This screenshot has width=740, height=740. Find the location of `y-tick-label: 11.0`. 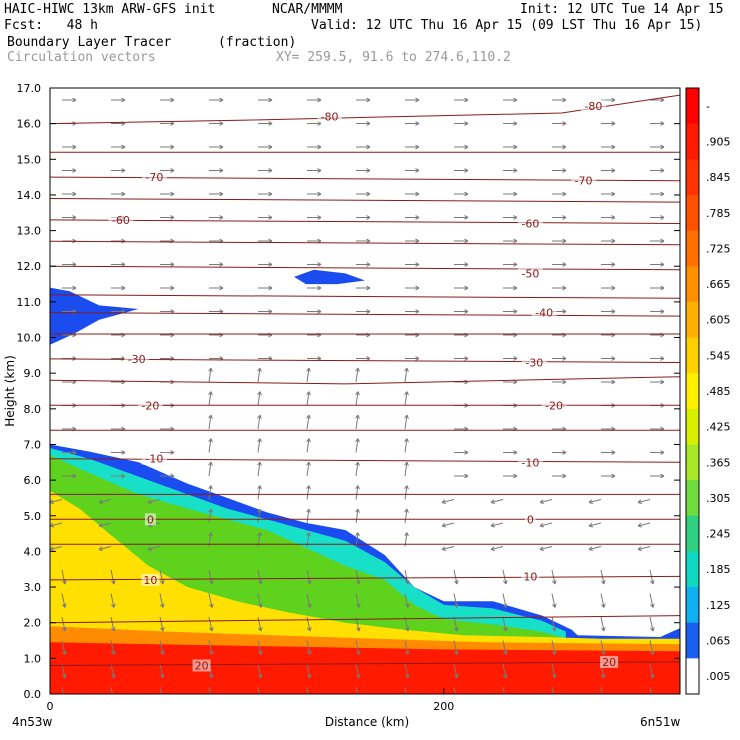

y-tick-label: 11.0 is located at coordinates (29, 302).